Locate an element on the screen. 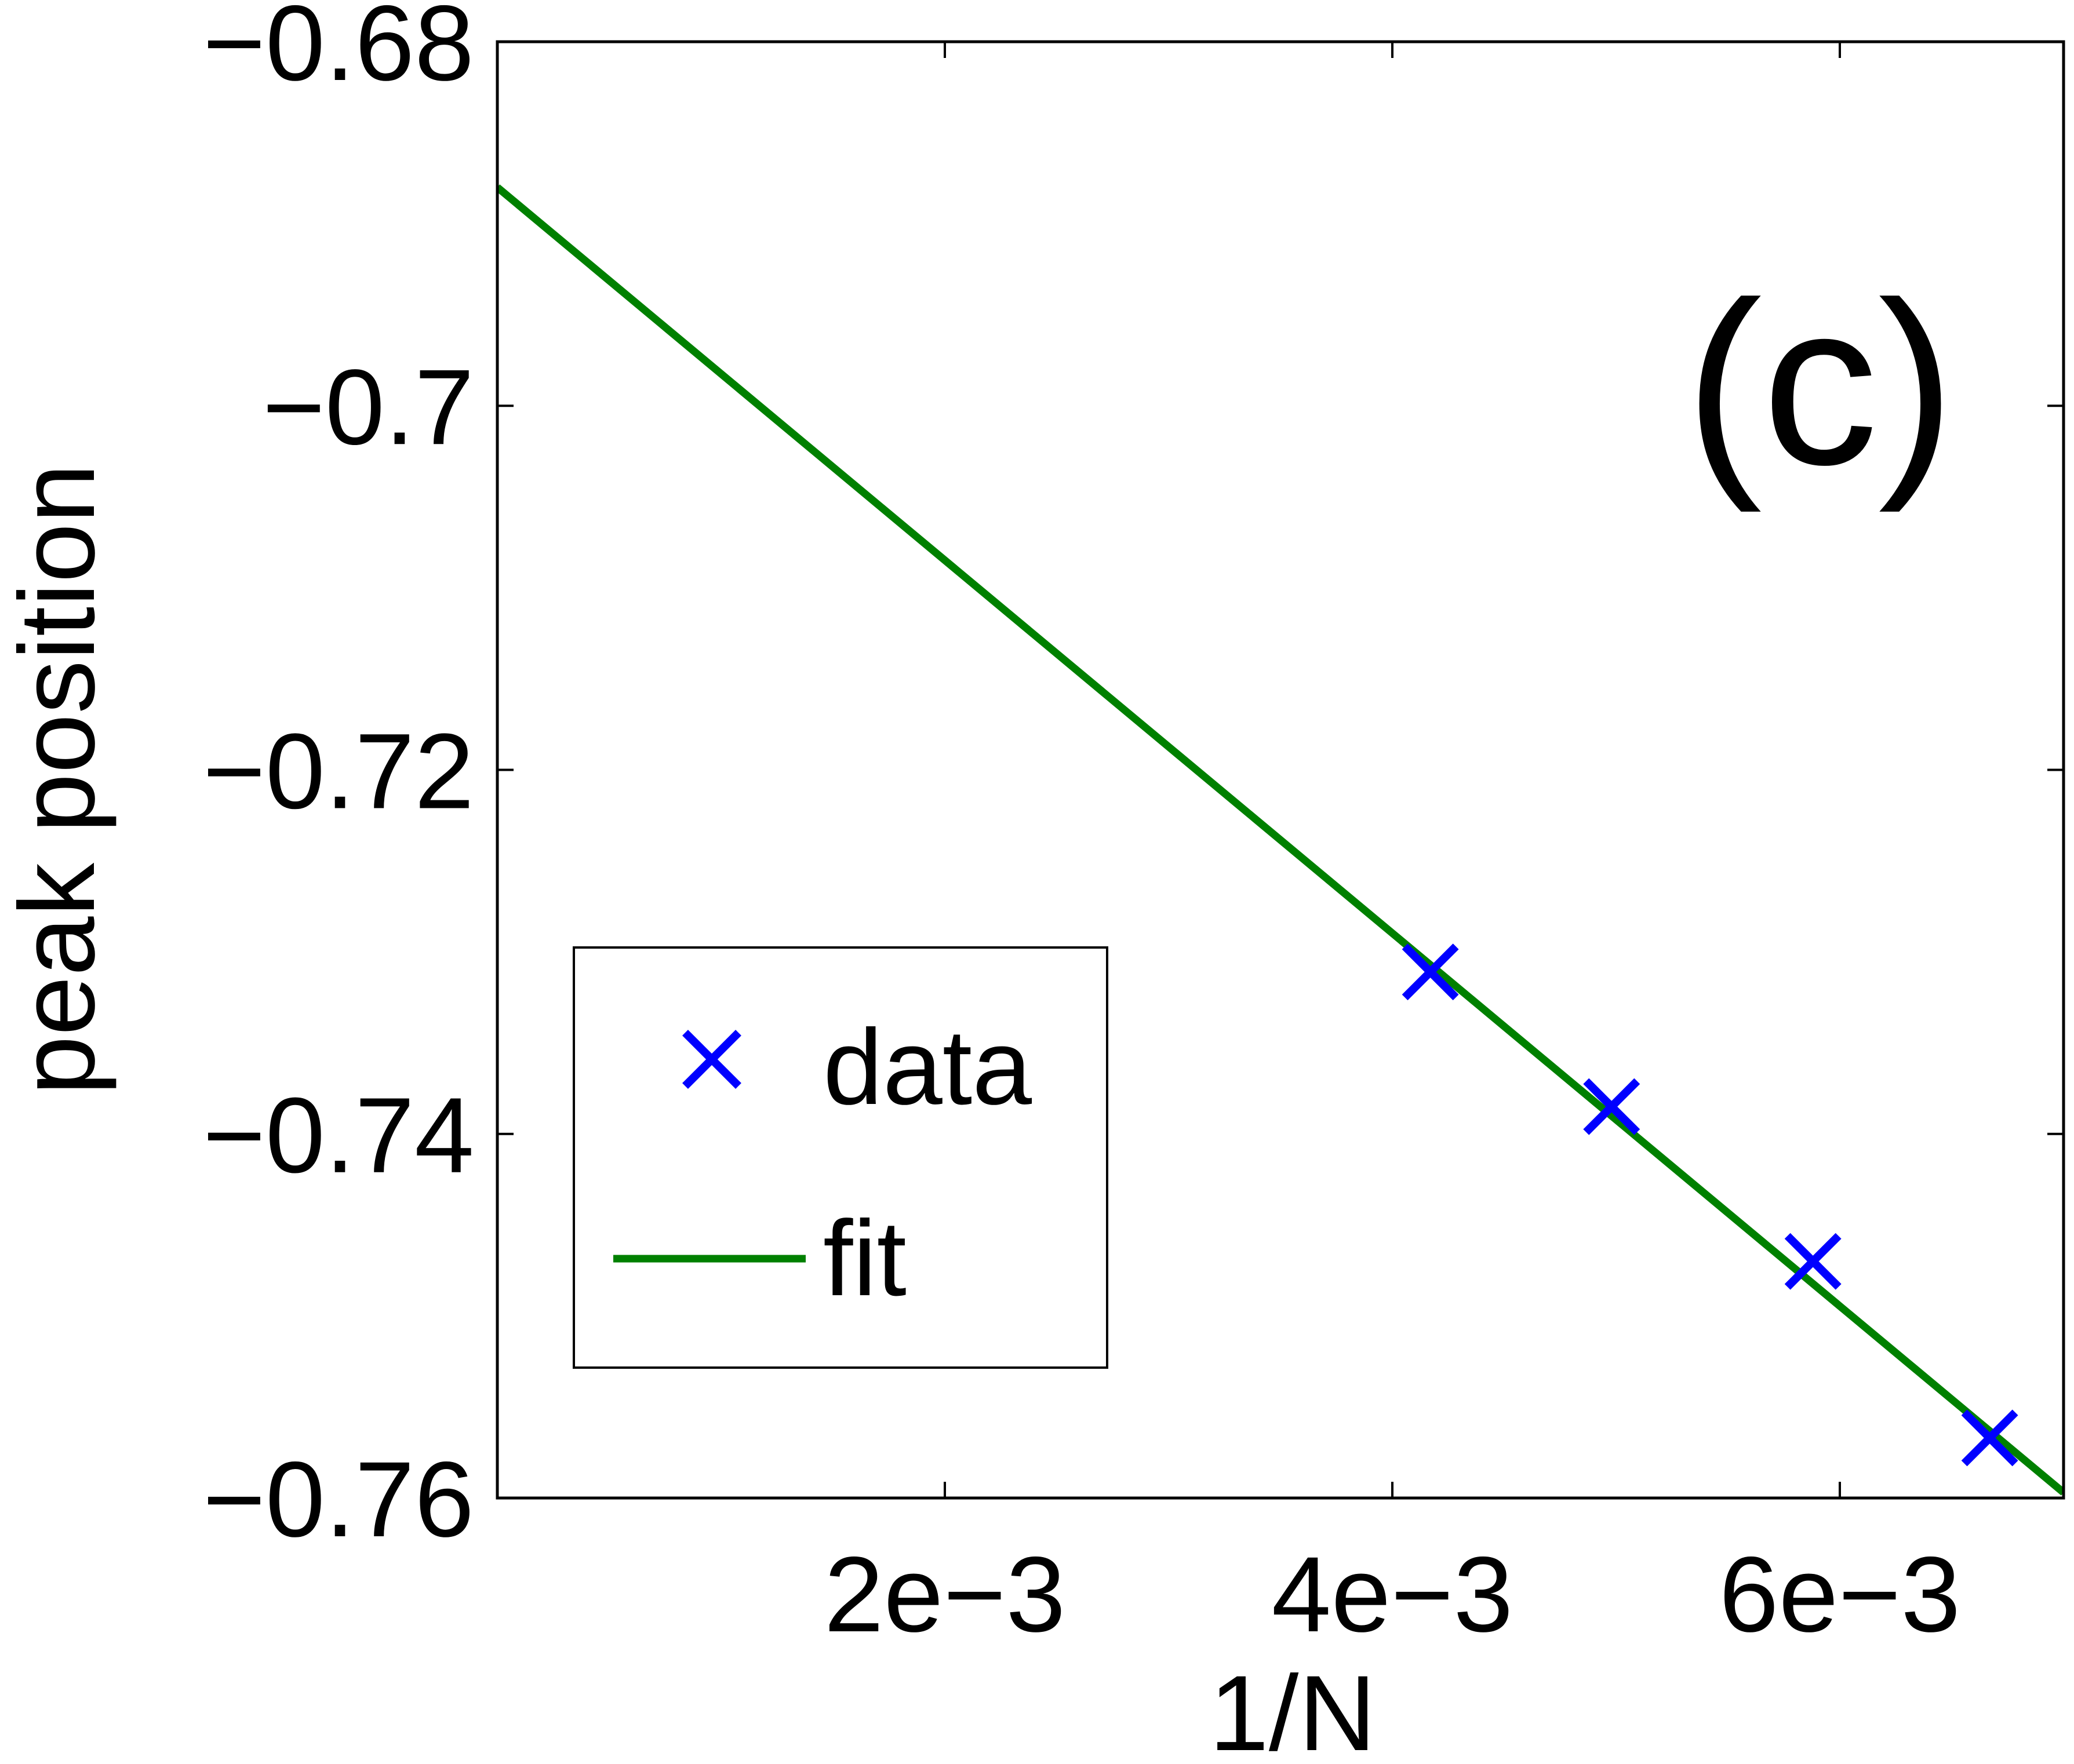 This screenshot has width=2074, height=1764. legend-item-data: data is located at coordinates (857, 1067).